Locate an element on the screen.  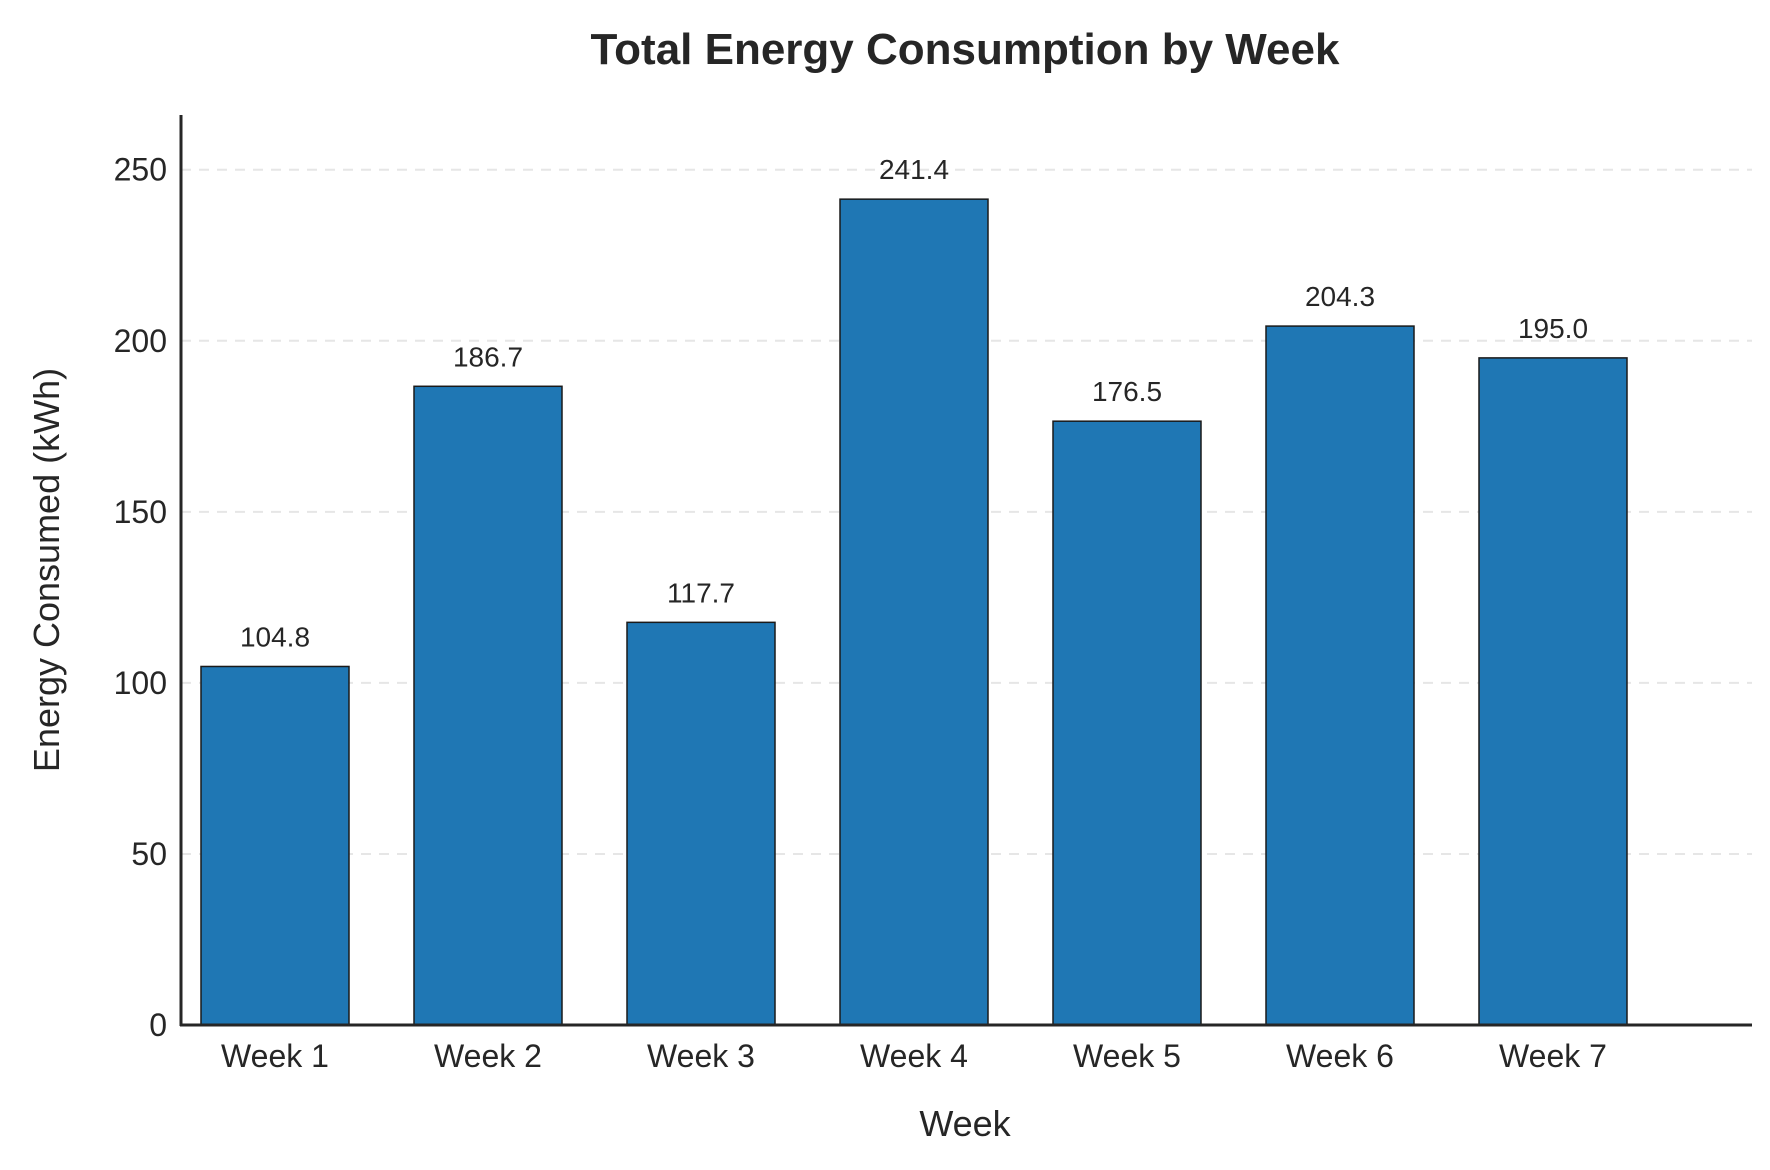
y-tick-label: 100 is located at coordinates (140, 683).